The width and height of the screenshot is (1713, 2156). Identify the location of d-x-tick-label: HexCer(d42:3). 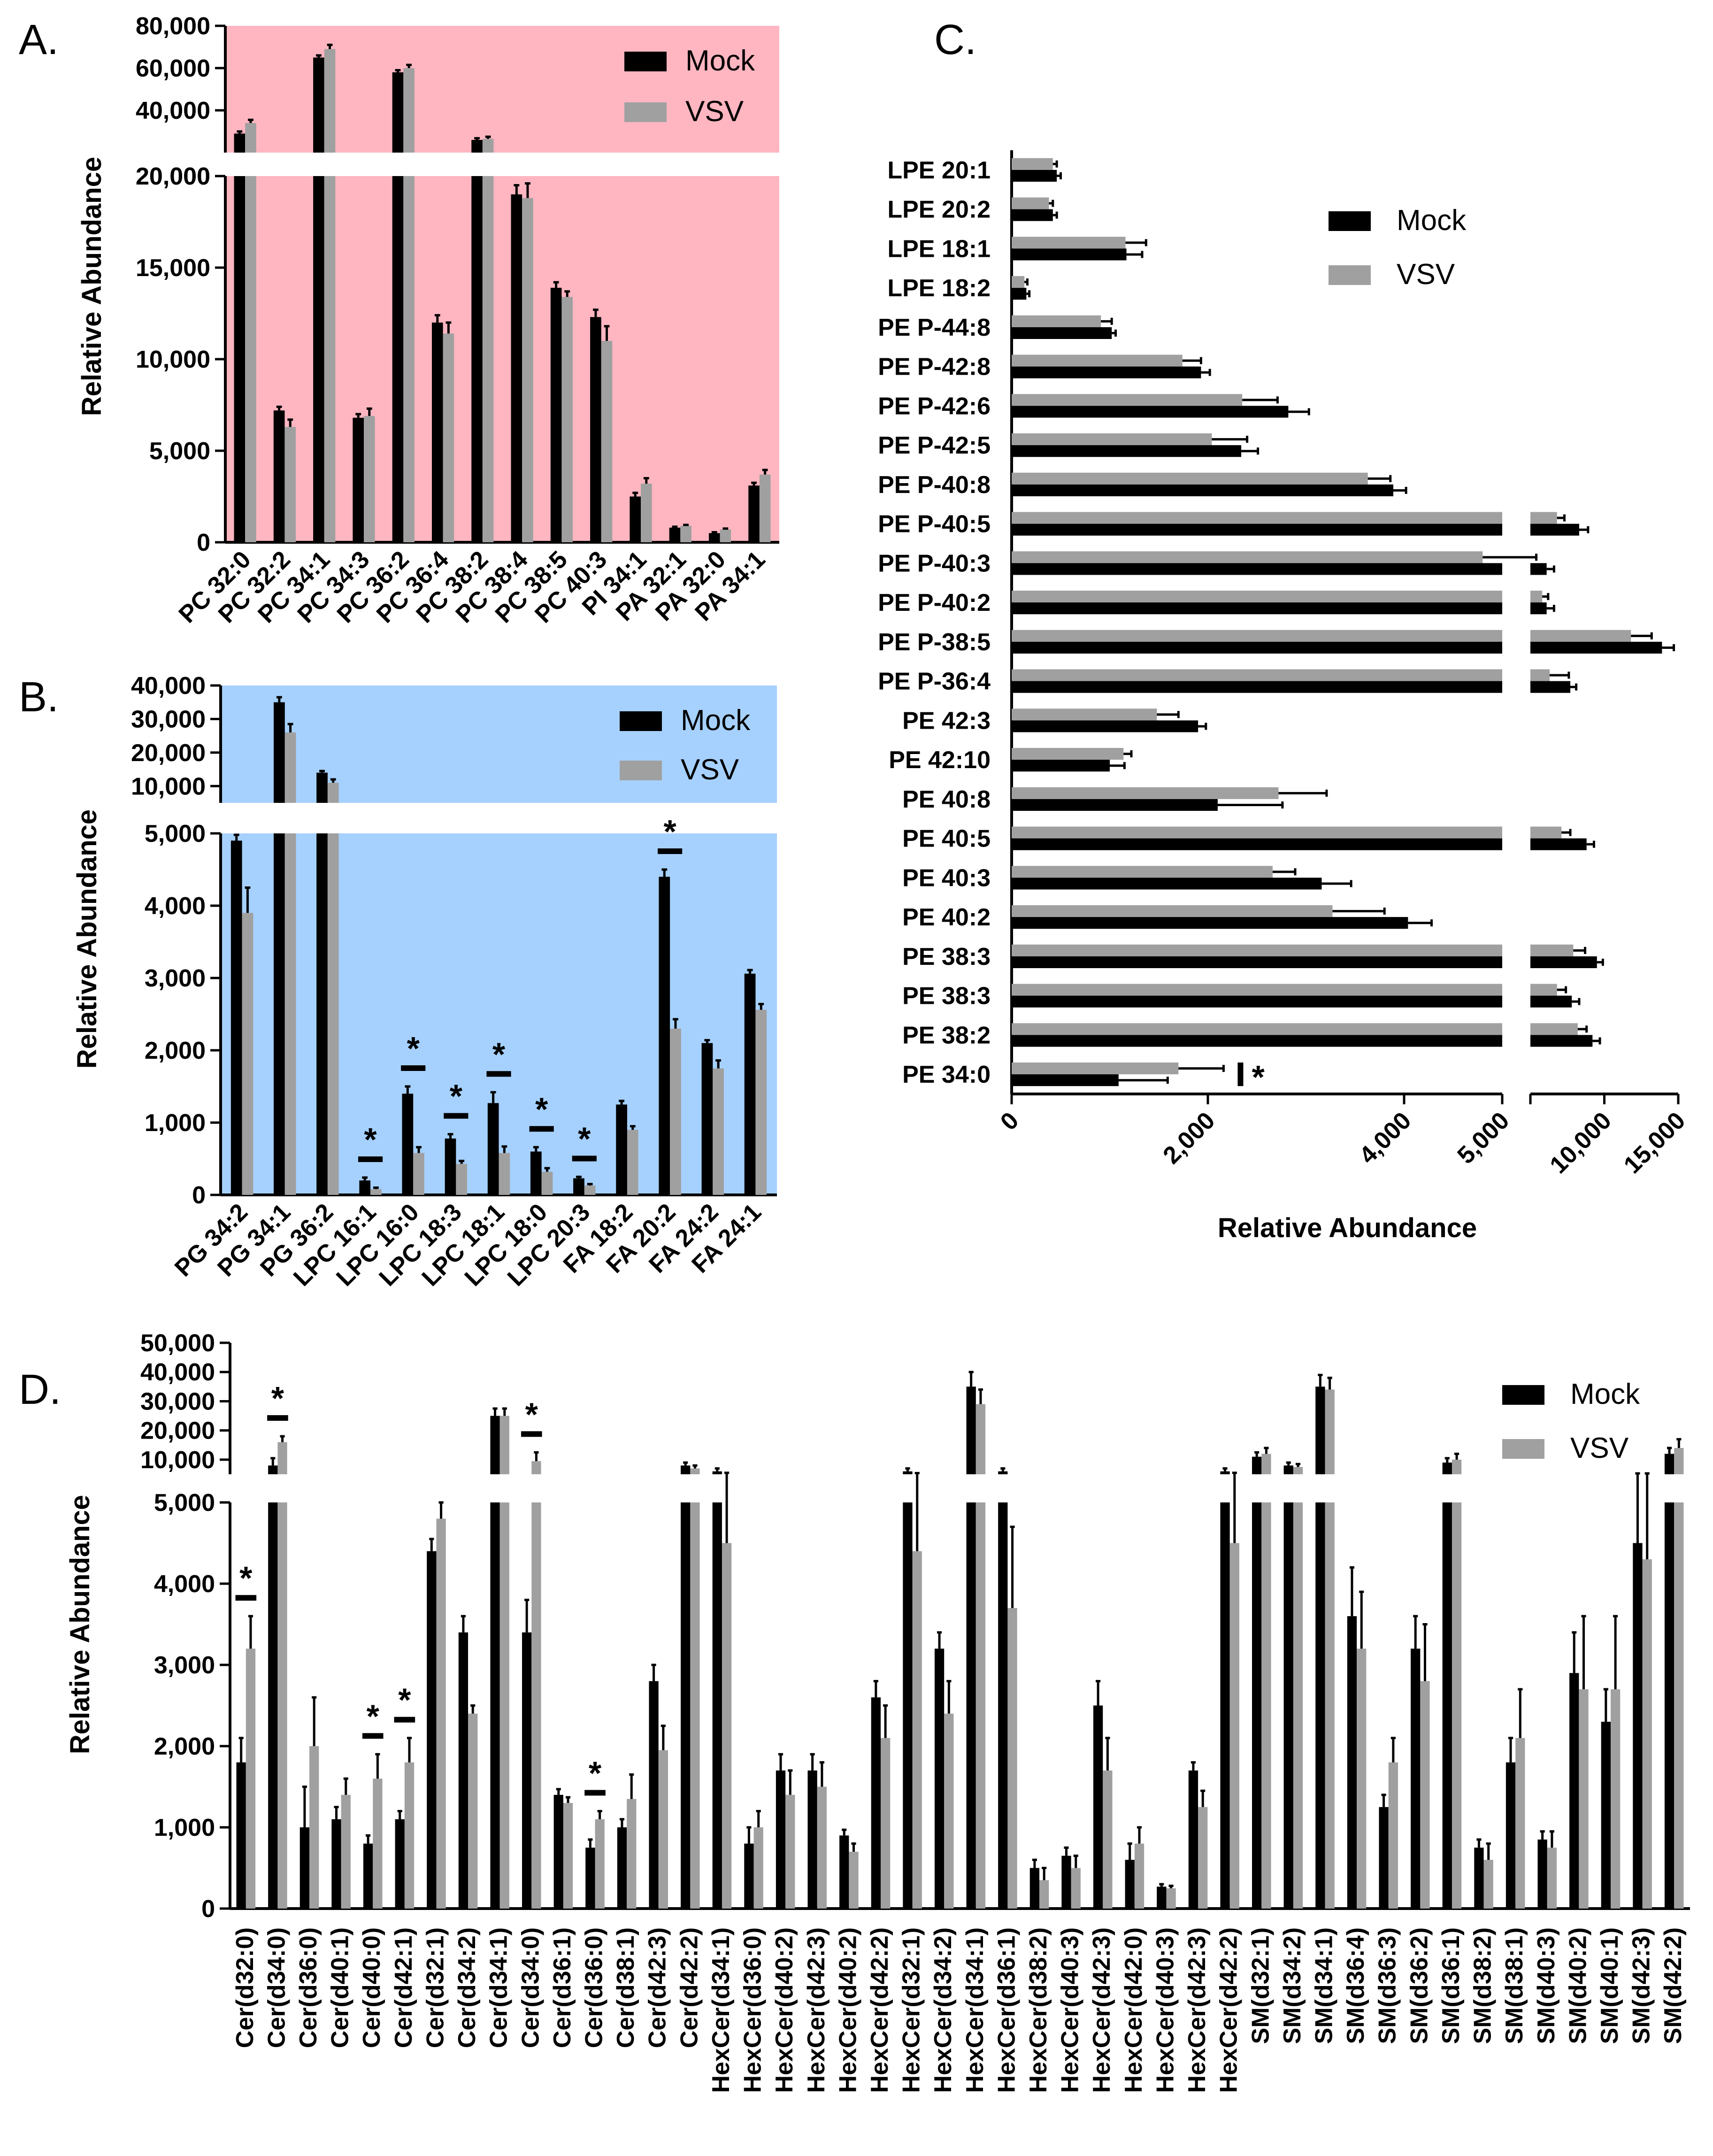
(1197, 2010).